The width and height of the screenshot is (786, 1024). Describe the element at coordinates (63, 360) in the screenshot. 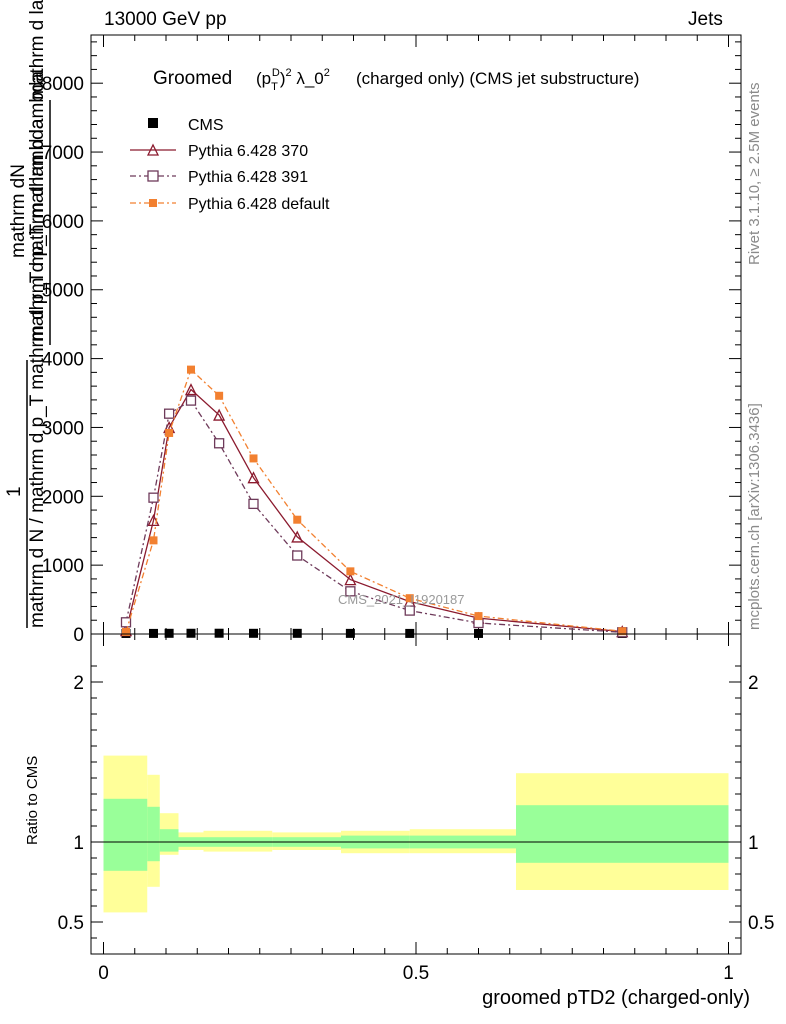

I see `y-tick-label: 4000` at that location.